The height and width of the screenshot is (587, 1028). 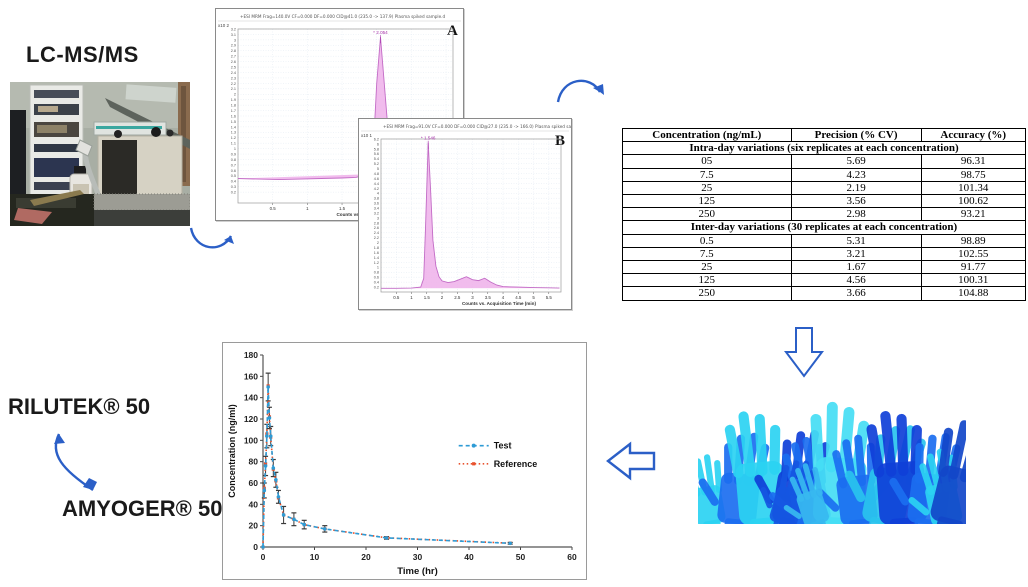 What do you see at coordinates (707, 201) in the screenshot?
I see `table-cell: 125` at bounding box center [707, 201].